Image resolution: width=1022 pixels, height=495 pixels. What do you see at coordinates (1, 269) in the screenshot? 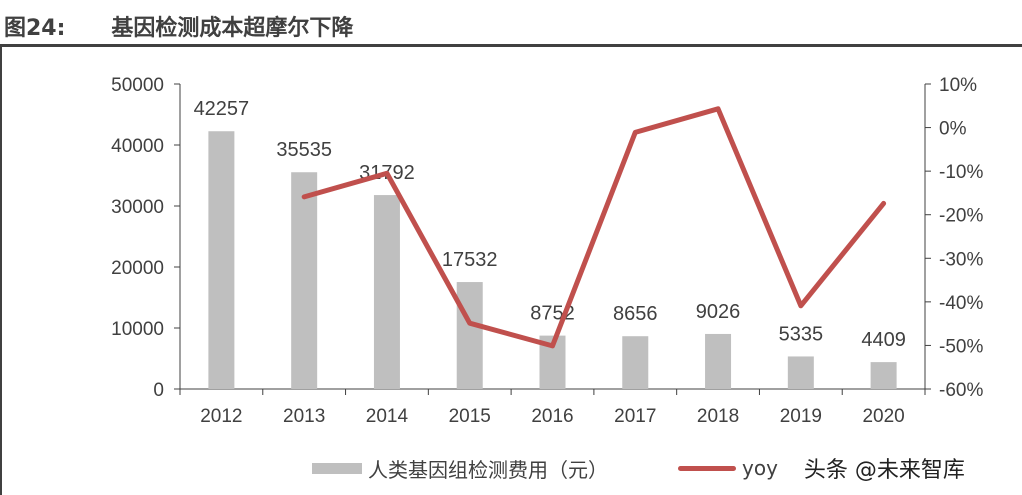
I see `left-border` at bounding box center [1, 269].